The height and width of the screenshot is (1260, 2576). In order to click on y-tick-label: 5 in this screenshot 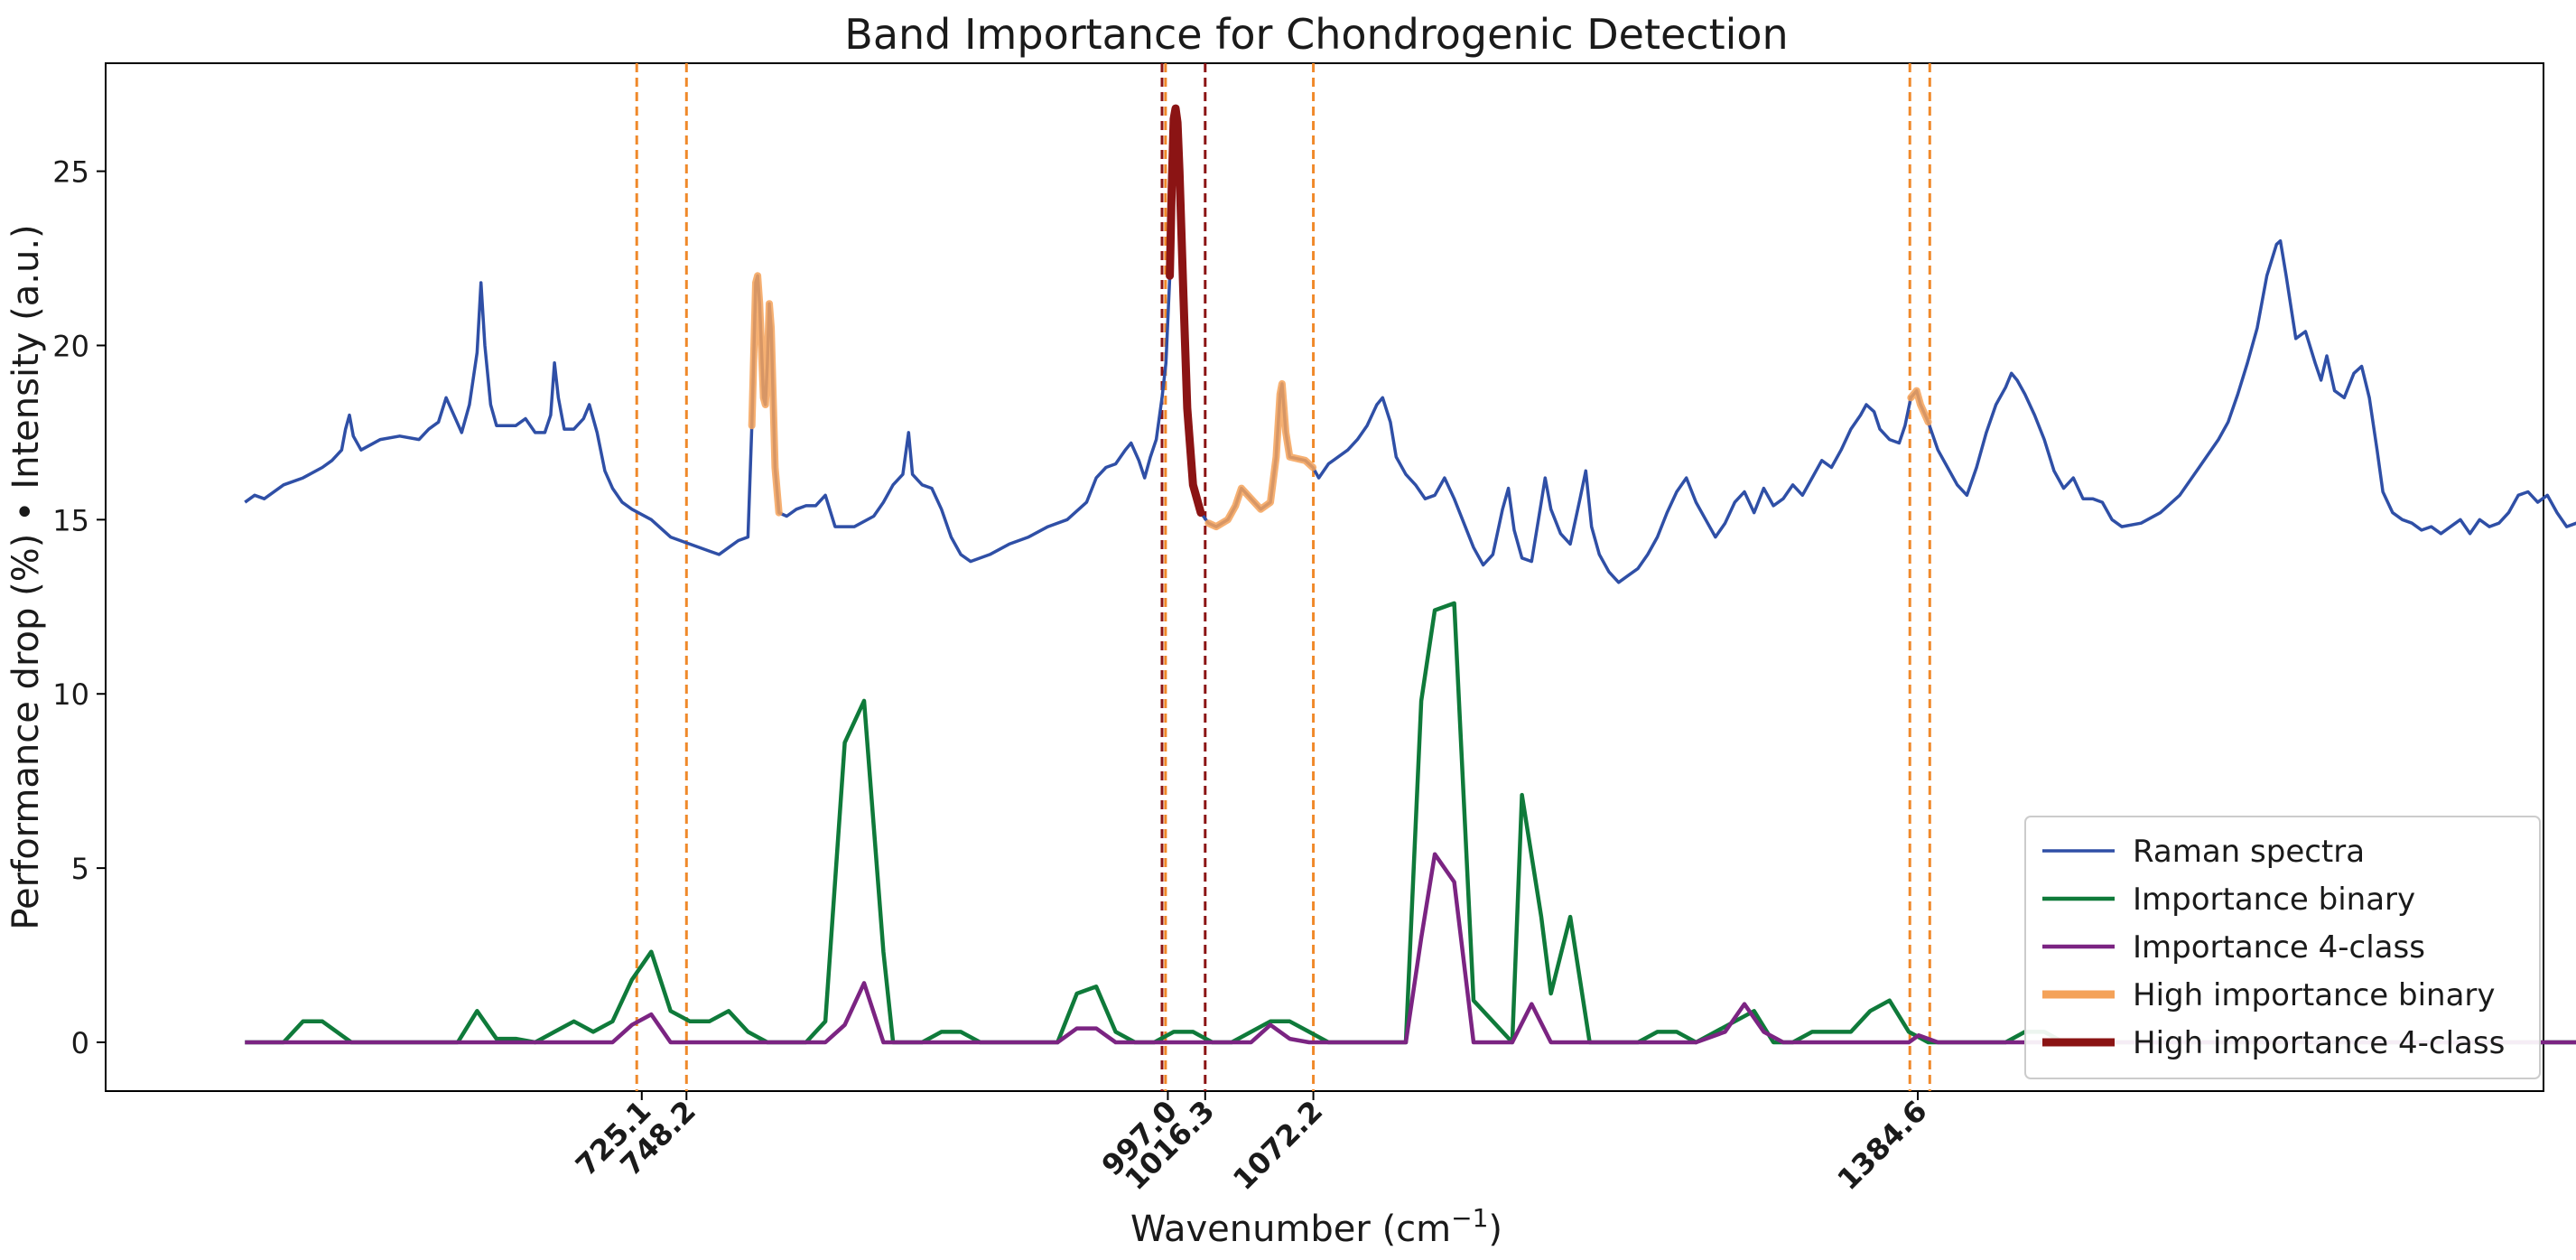, I will do `click(80, 869)`.